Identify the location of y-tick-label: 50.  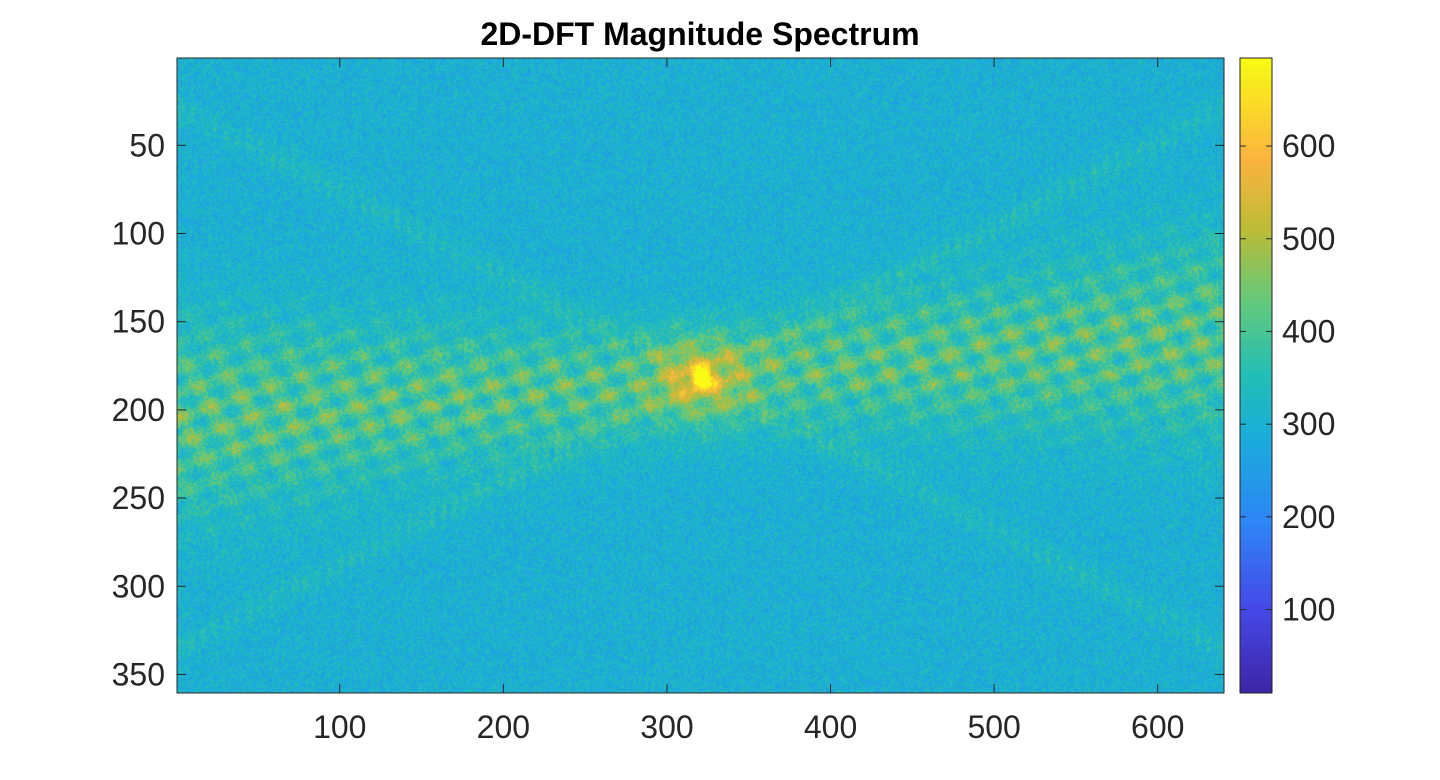
(147, 145).